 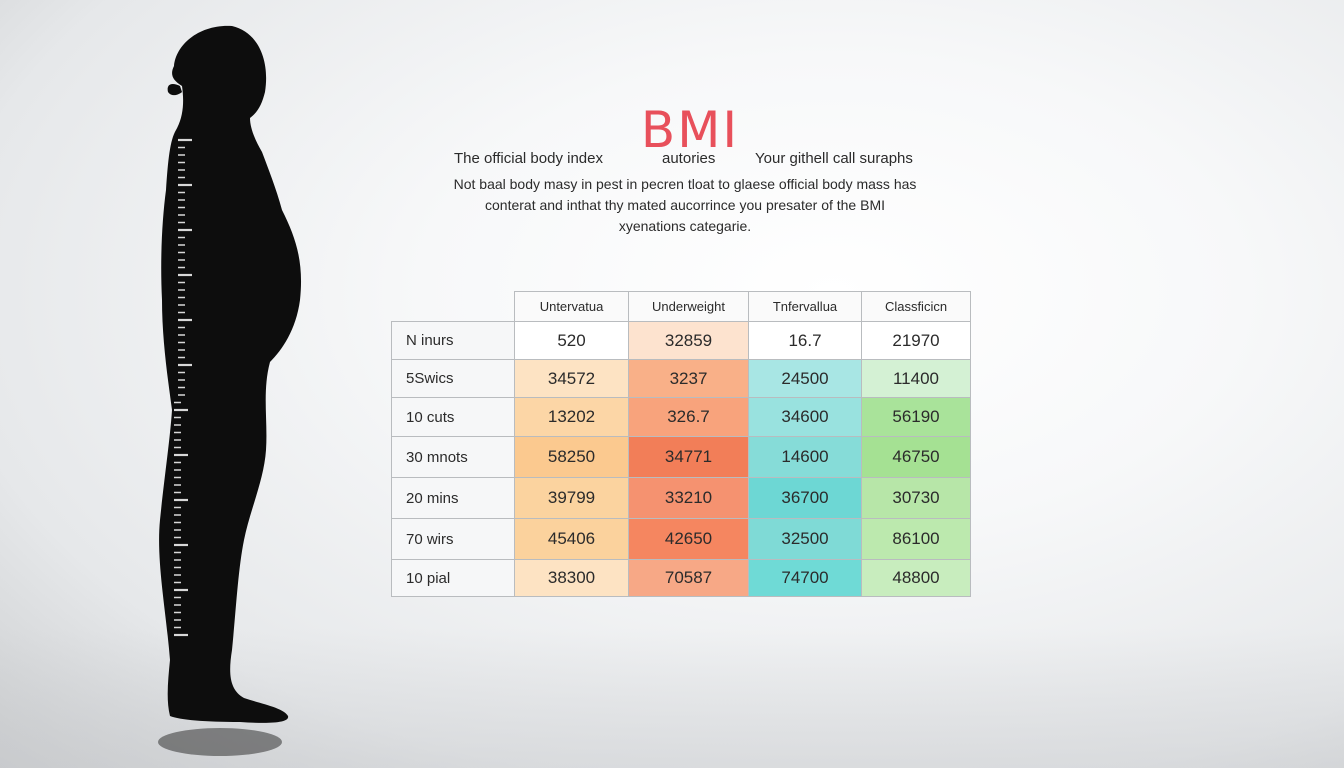 I want to click on table-row: 10 pial 38300 70587 74700 48800, so click(x=681, y=578).